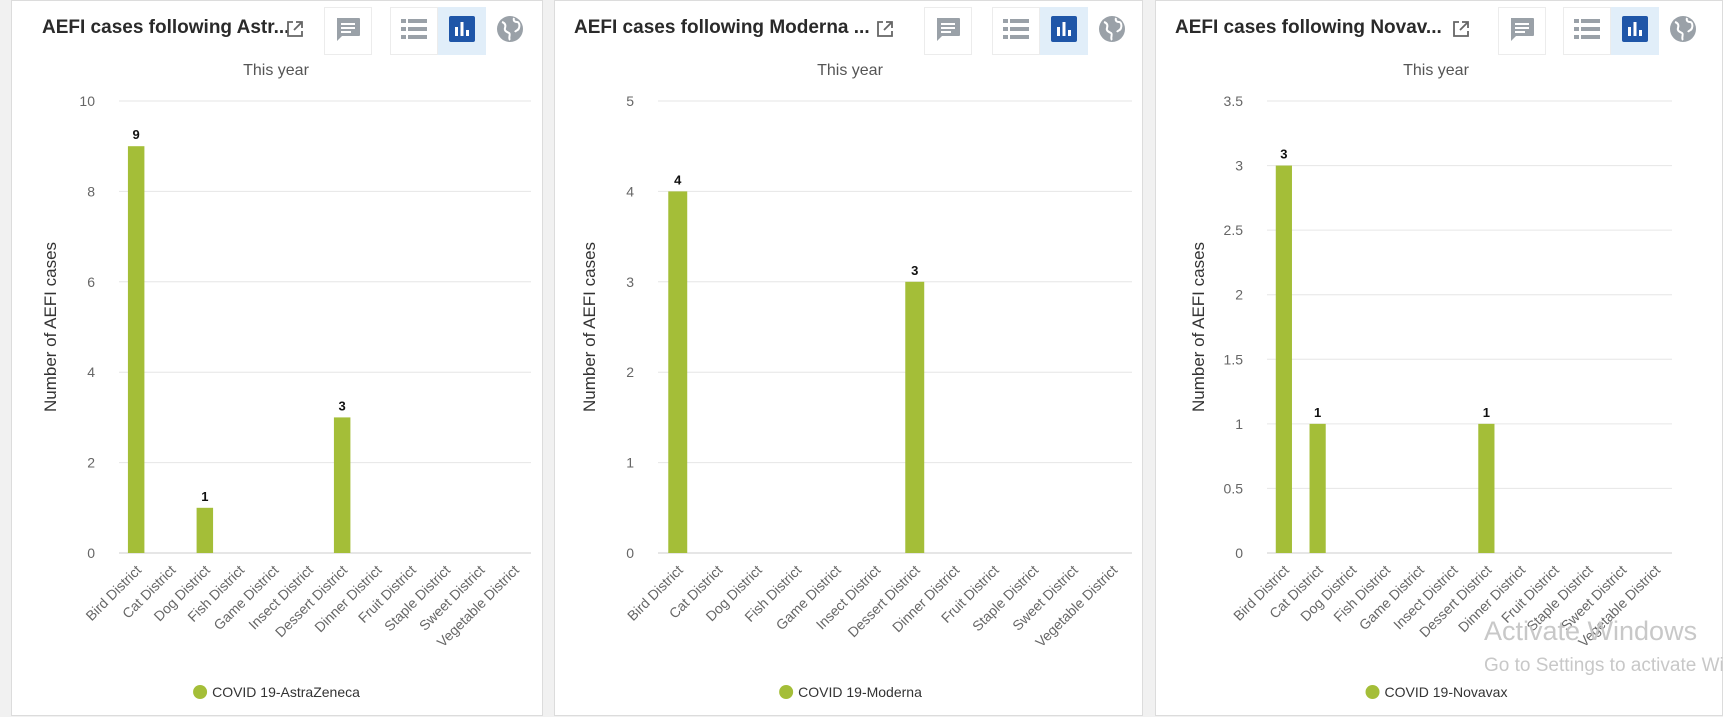 Image resolution: width=1723 pixels, height=717 pixels. Describe the element at coordinates (91, 191) in the screenshot. I see `y-tick-label: 8` at that location.